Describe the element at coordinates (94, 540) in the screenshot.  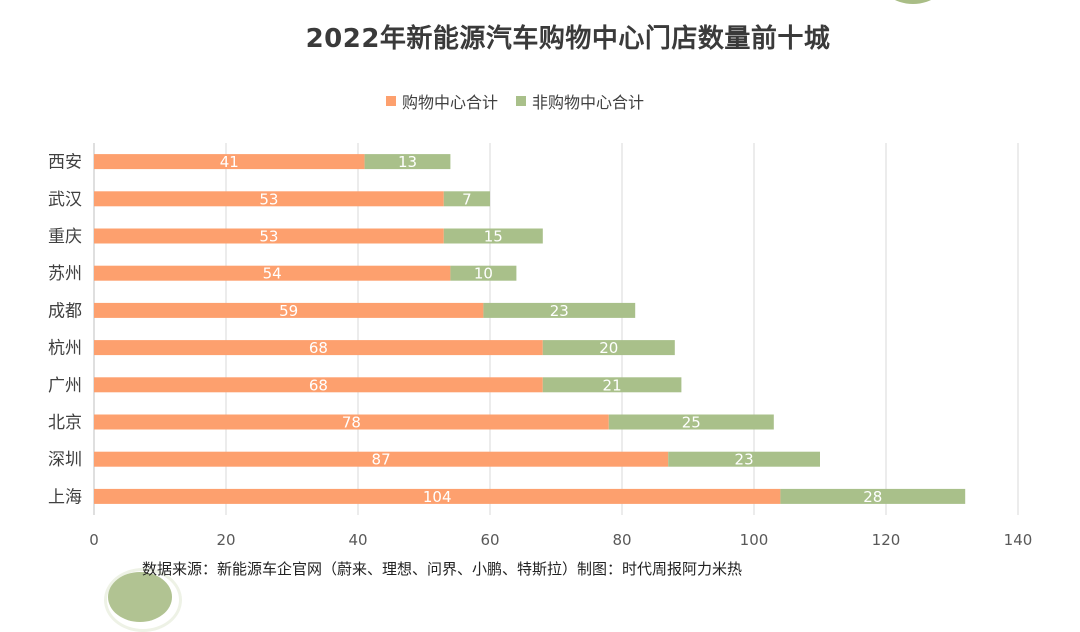
I see `x-tick-label-0: 0` at that location.